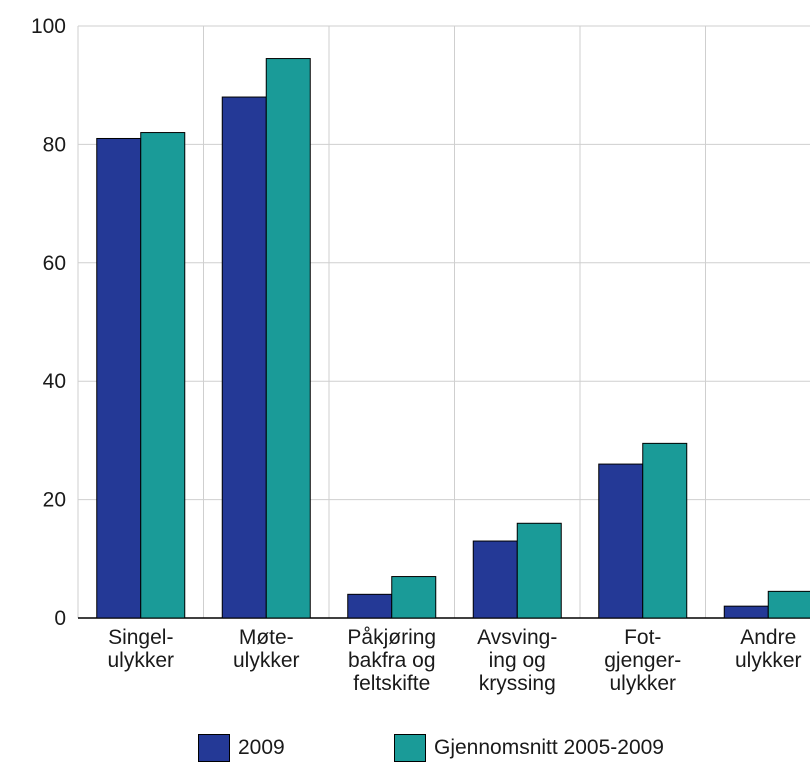  What do you see at coordinates (266, 649) in the screenshot?
I see `x-category-label: Møte-ulykker` at bounding box center [266, 649].